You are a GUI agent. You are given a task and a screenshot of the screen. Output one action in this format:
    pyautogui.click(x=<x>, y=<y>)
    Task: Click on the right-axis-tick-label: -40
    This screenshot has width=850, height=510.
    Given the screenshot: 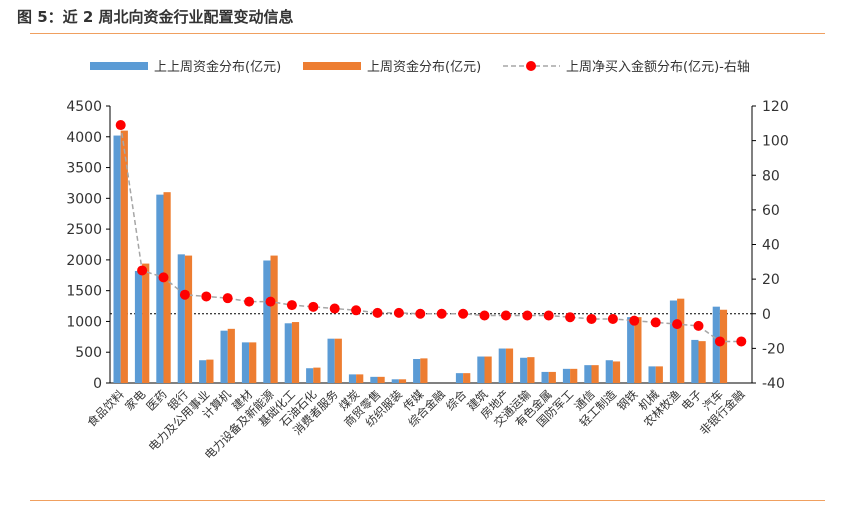 What is the action you would take?
    pyautogui.click(x=773, y=384)
    